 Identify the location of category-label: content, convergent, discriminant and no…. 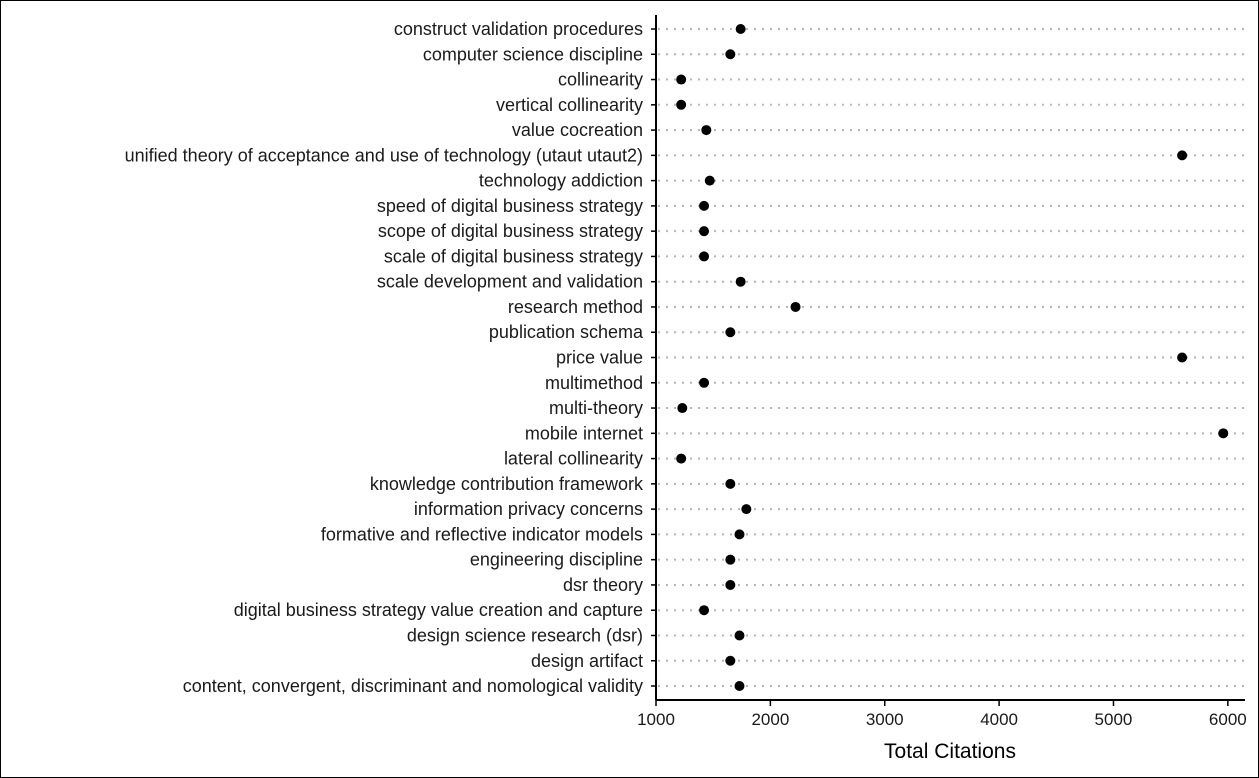
(413, 686).